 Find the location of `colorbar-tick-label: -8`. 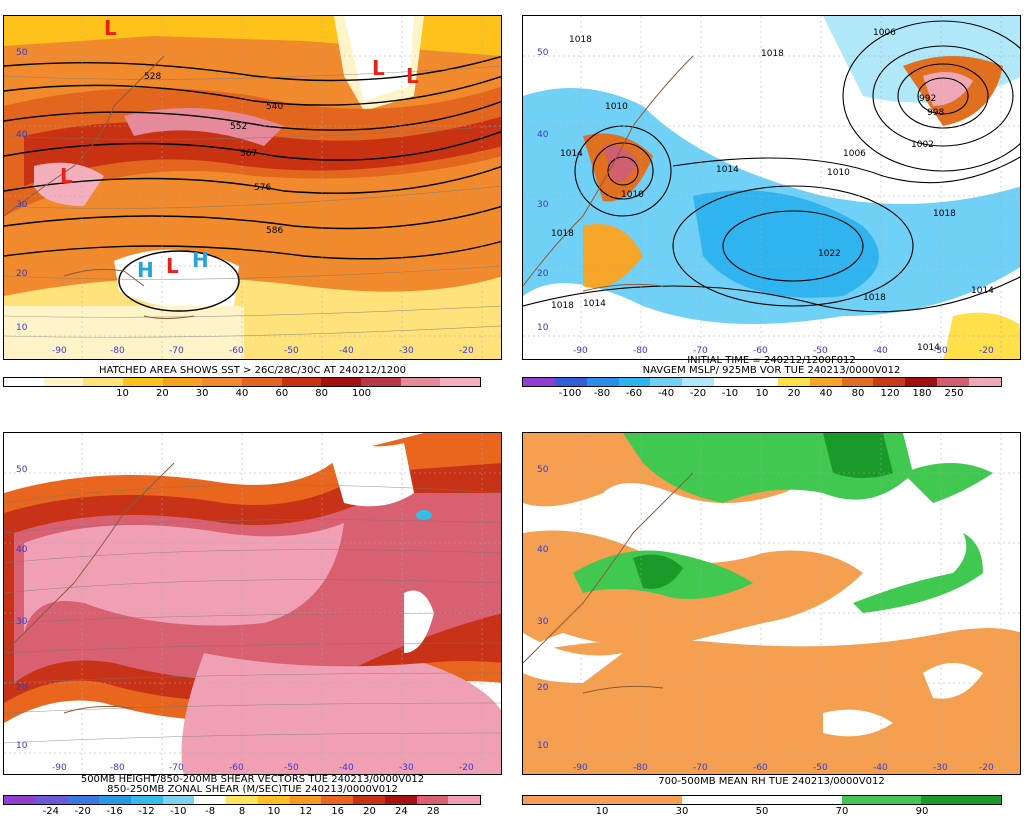

colorbar-tick-label: -8 is located at coordinates (210, 811).